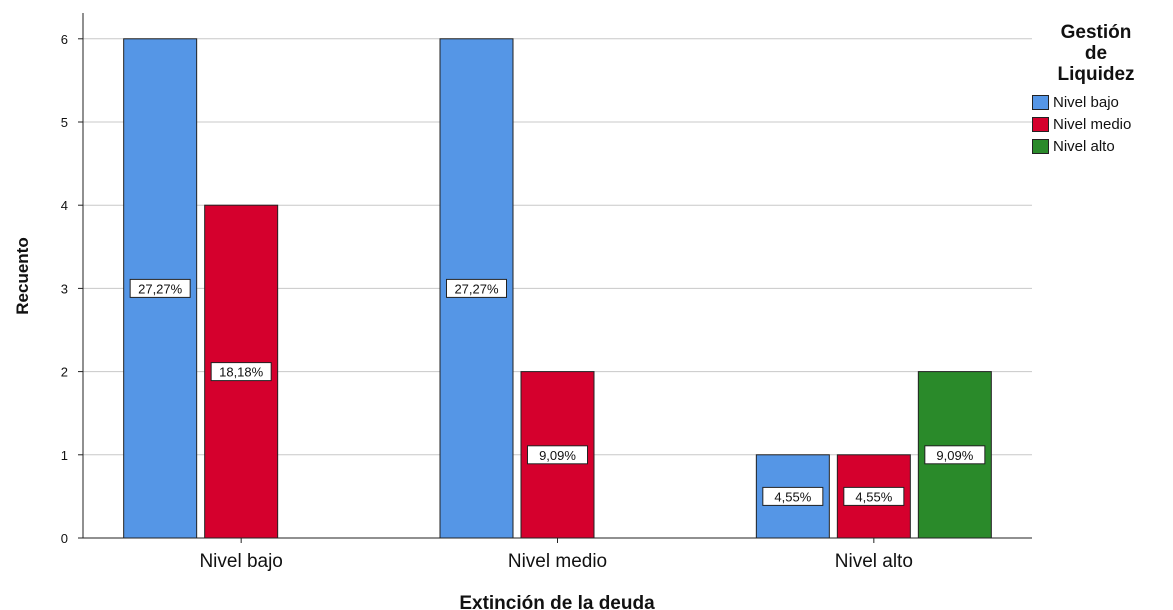  I want to click on x-axis-label: Extinción de la deuda, so click(557, 601).